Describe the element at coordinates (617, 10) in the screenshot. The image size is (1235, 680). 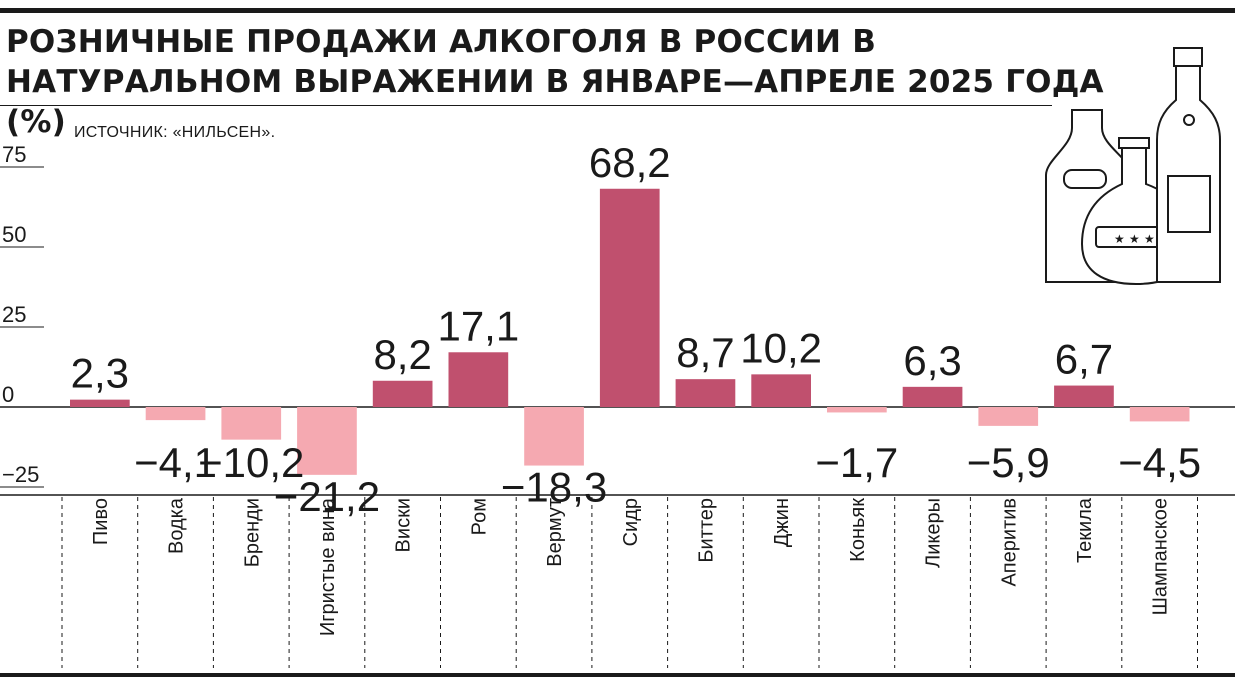
I see `top-rule` at that location.